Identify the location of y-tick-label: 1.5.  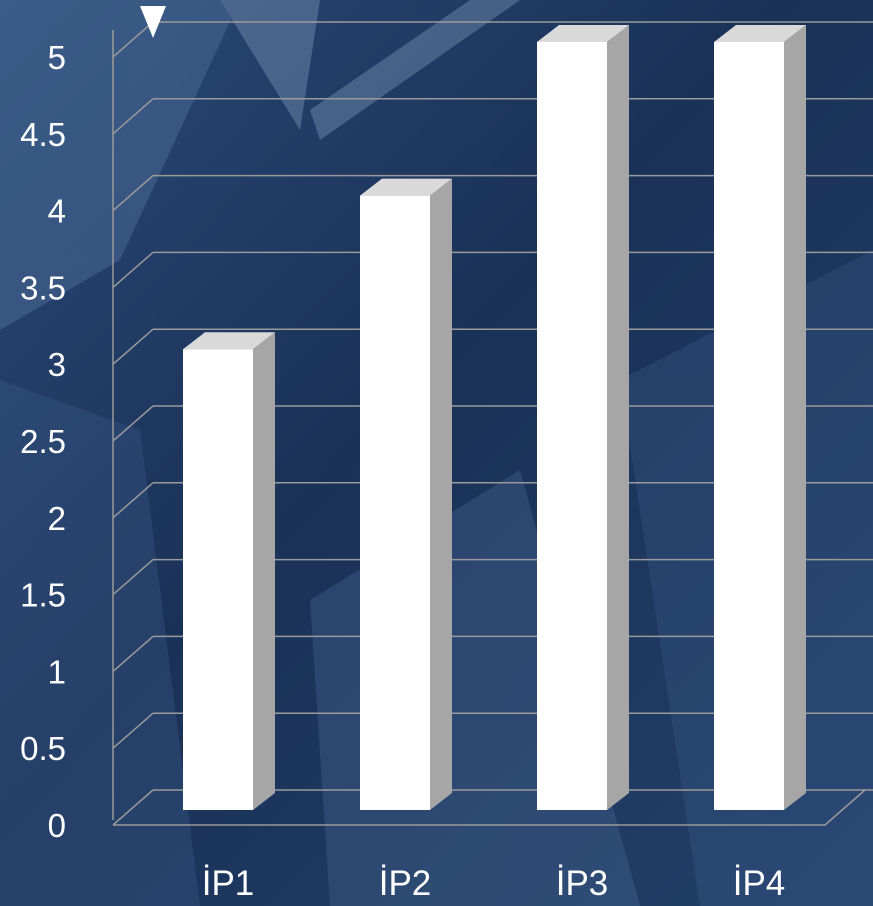
(43, 595).